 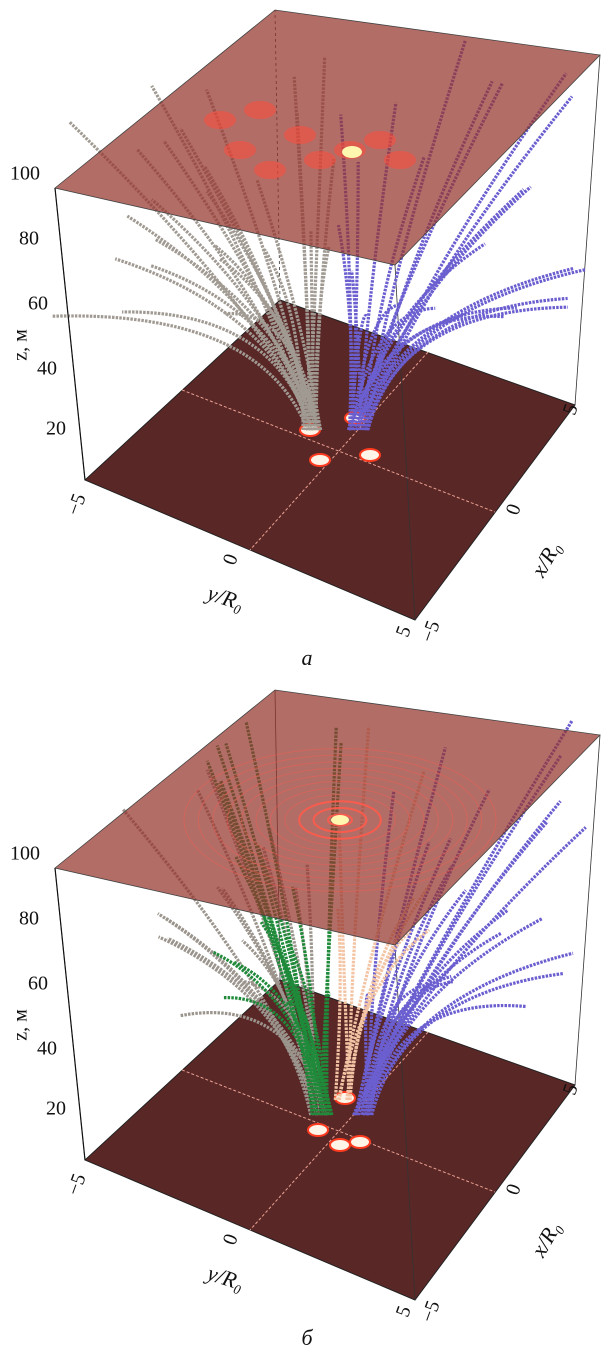 I want to click on intensity-ring, so click(x=340, y=820).